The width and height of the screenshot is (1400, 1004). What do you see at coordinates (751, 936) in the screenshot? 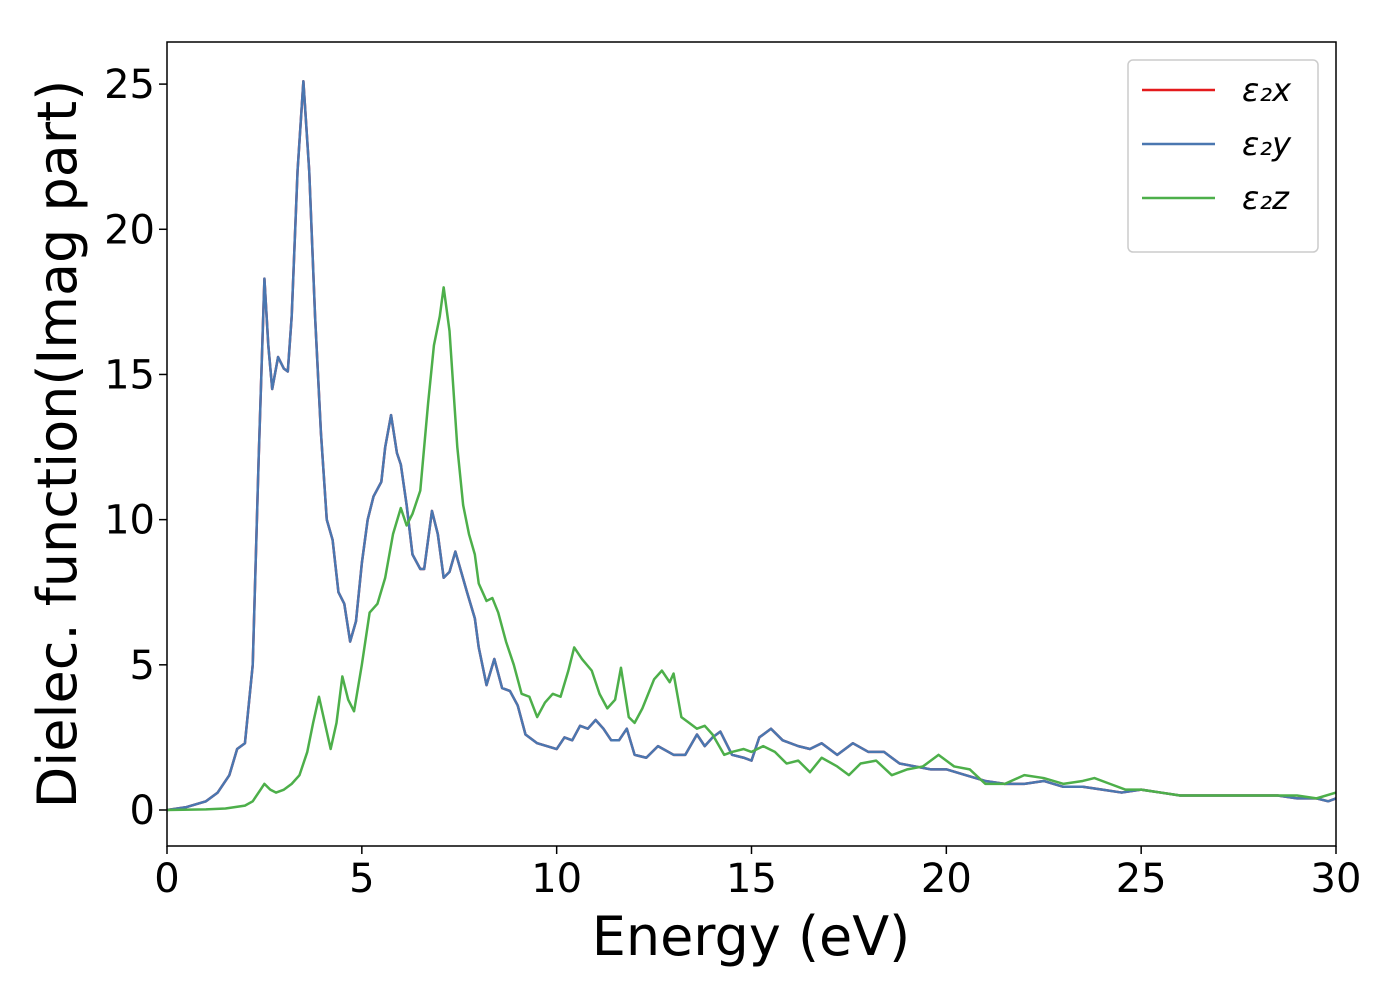
I see `x-axis-label: Energy (eV)` at bounding box center [751, 936].